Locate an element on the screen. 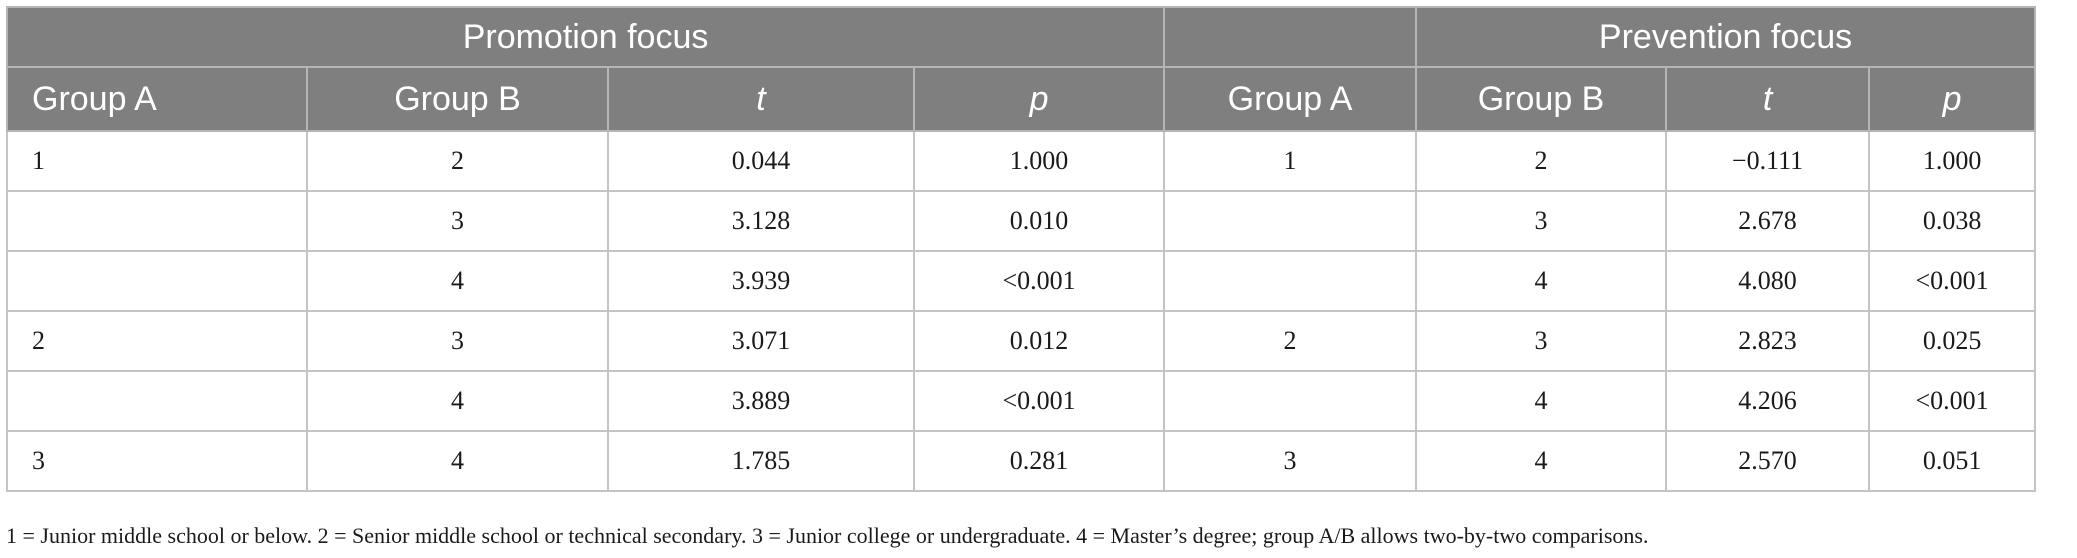 Image resolution: width=2077 pixels, height=558 pixels. table-cell: 0.281 is located at coordinates (1039, 461).